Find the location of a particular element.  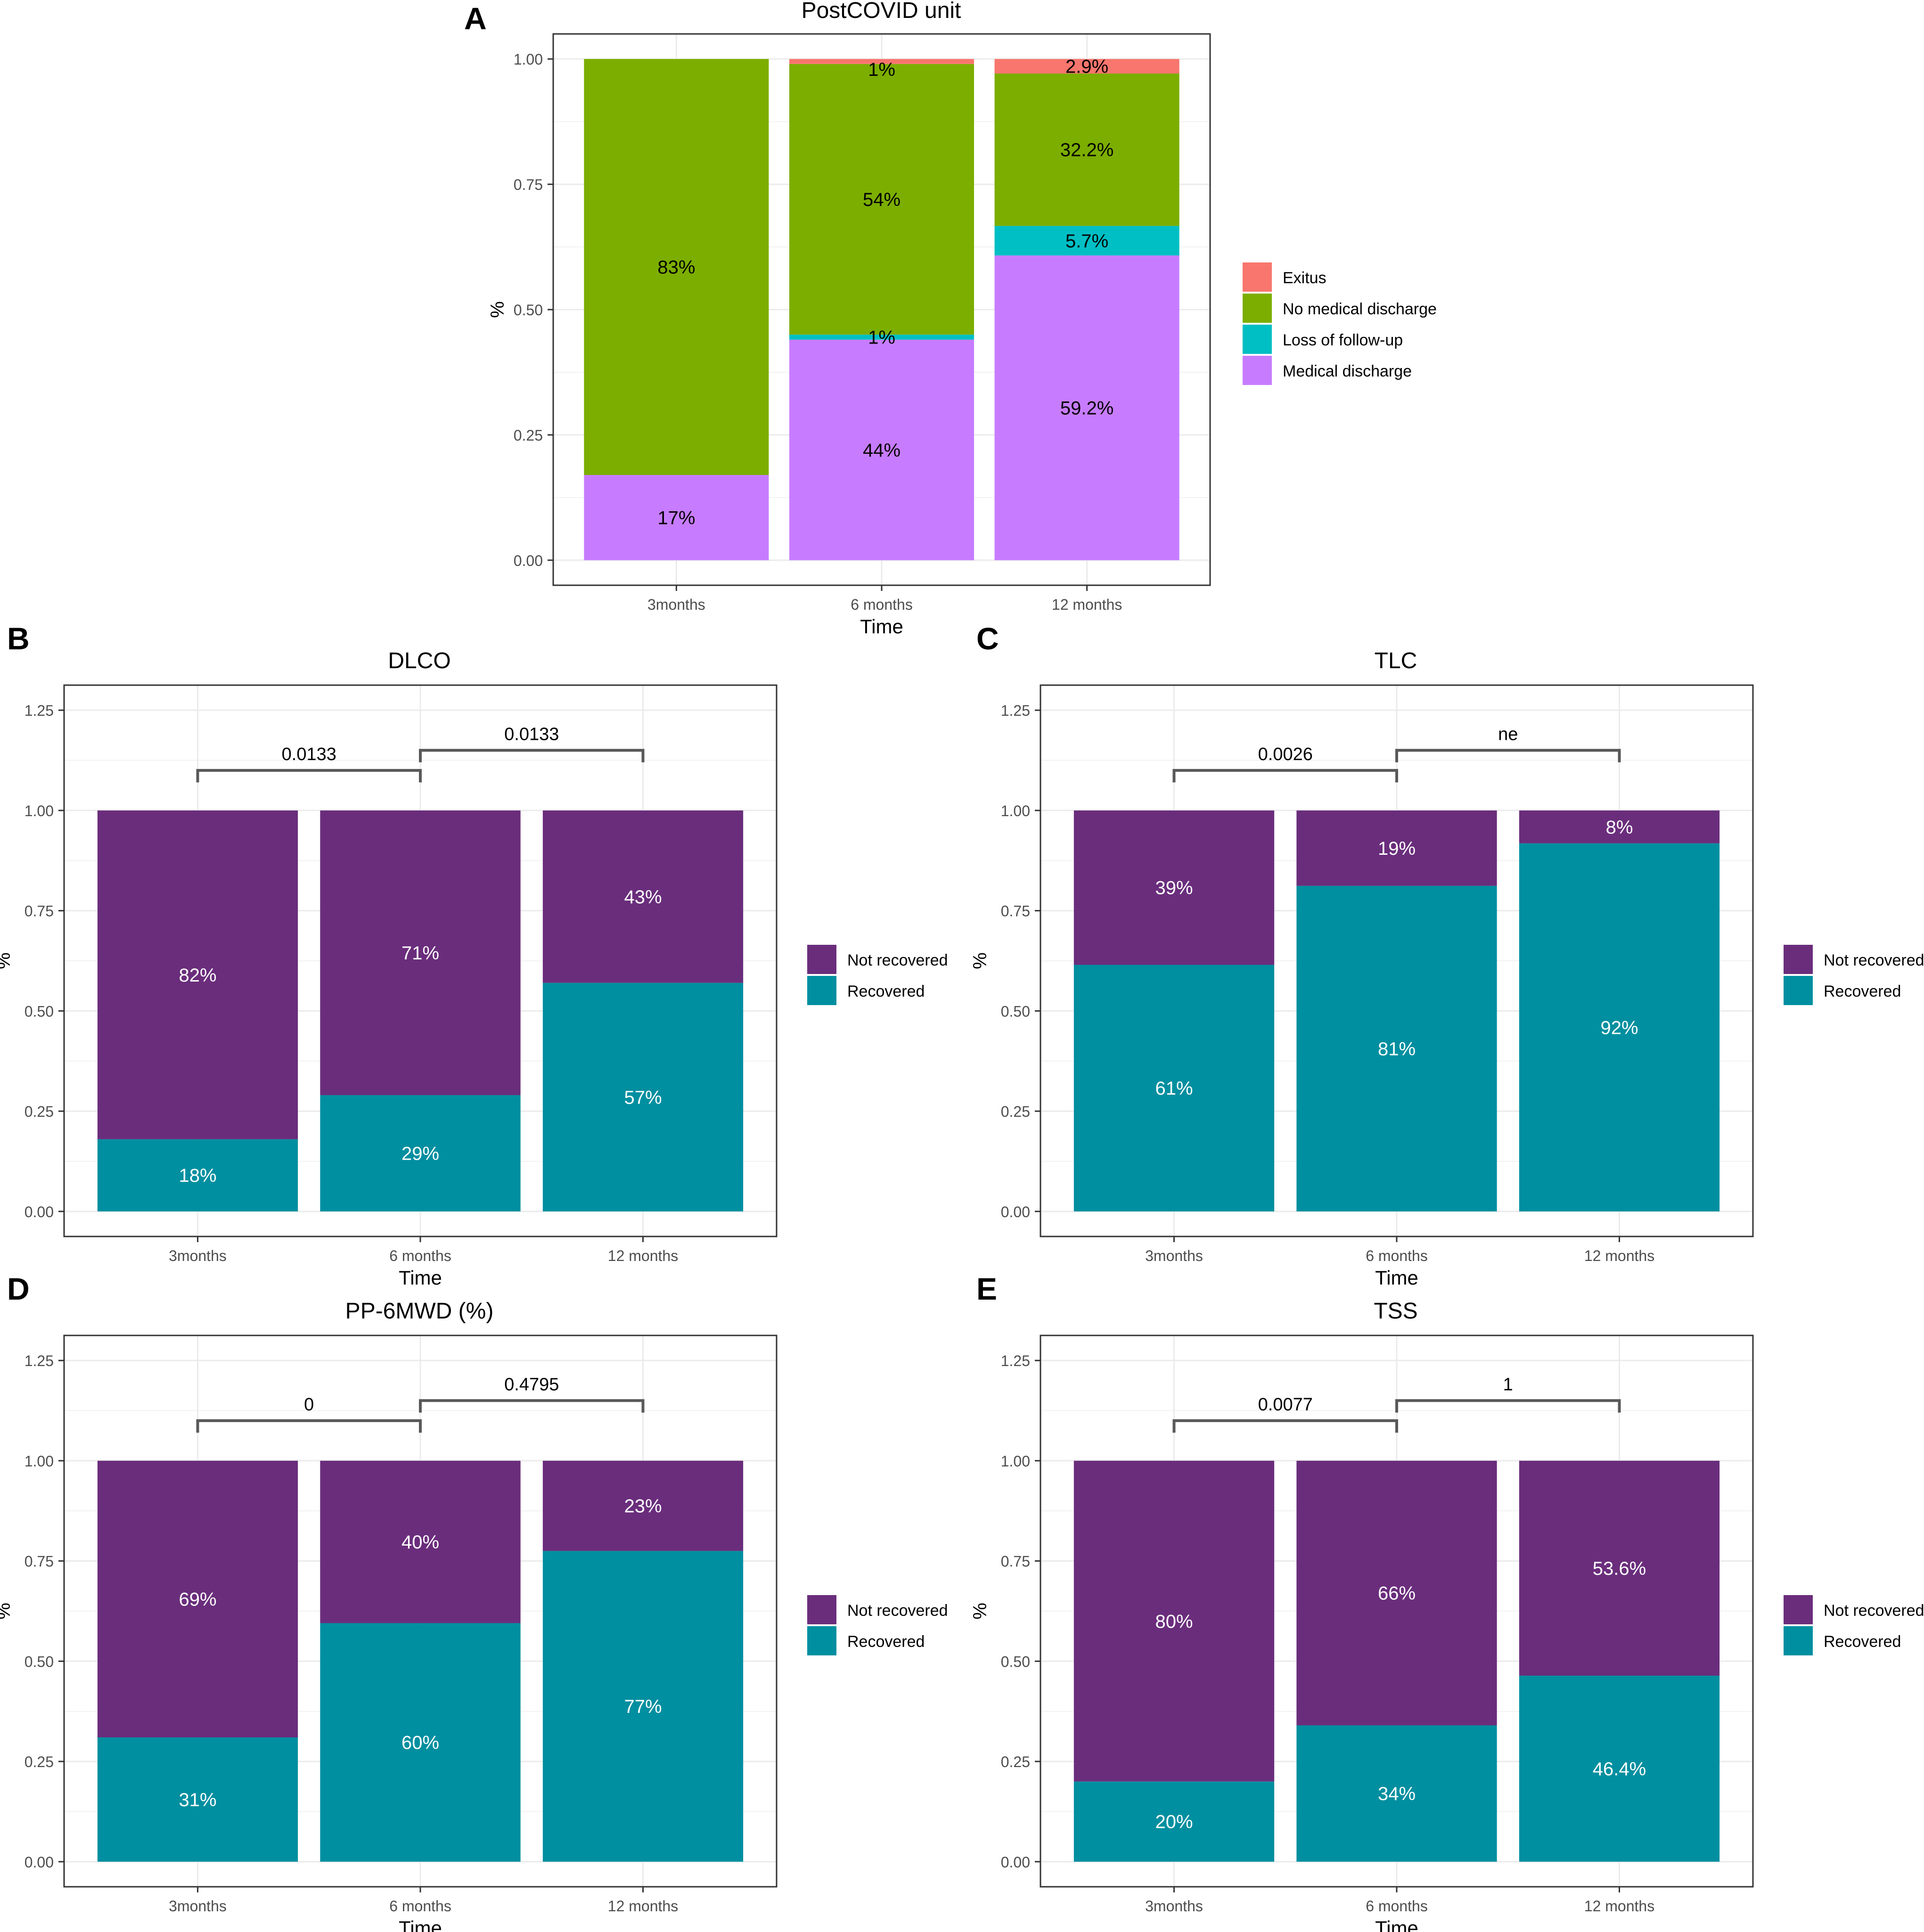

bar-label: 66% is located at coordinates (1397, 1593).